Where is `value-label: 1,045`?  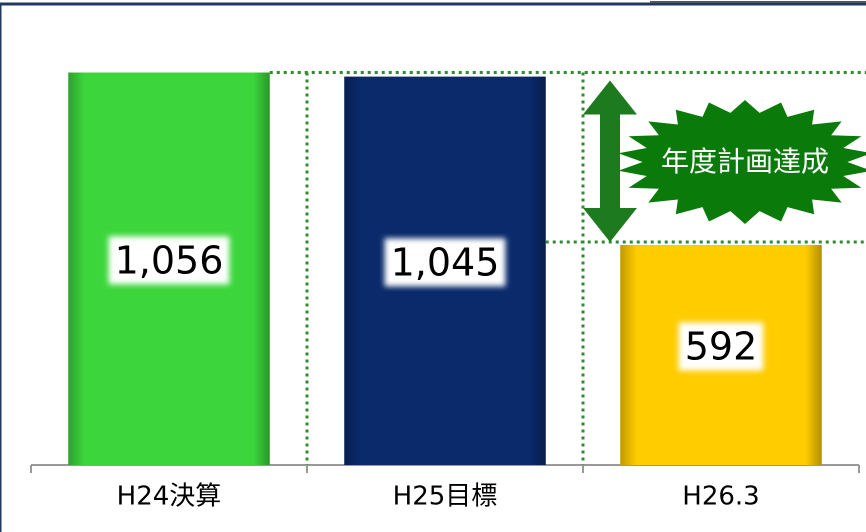
value-label: 1,045 is located at coordinates (445, 262).